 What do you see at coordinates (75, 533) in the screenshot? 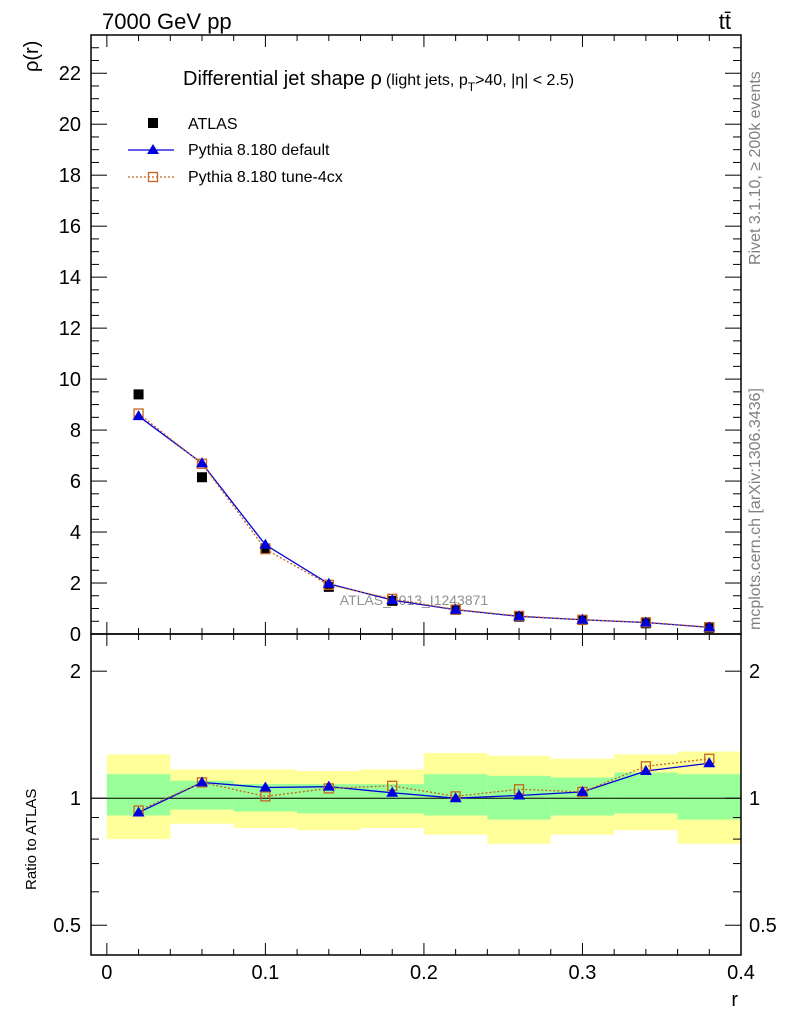
I see `y-tick-label: 4` at bounding box center [75, 533].